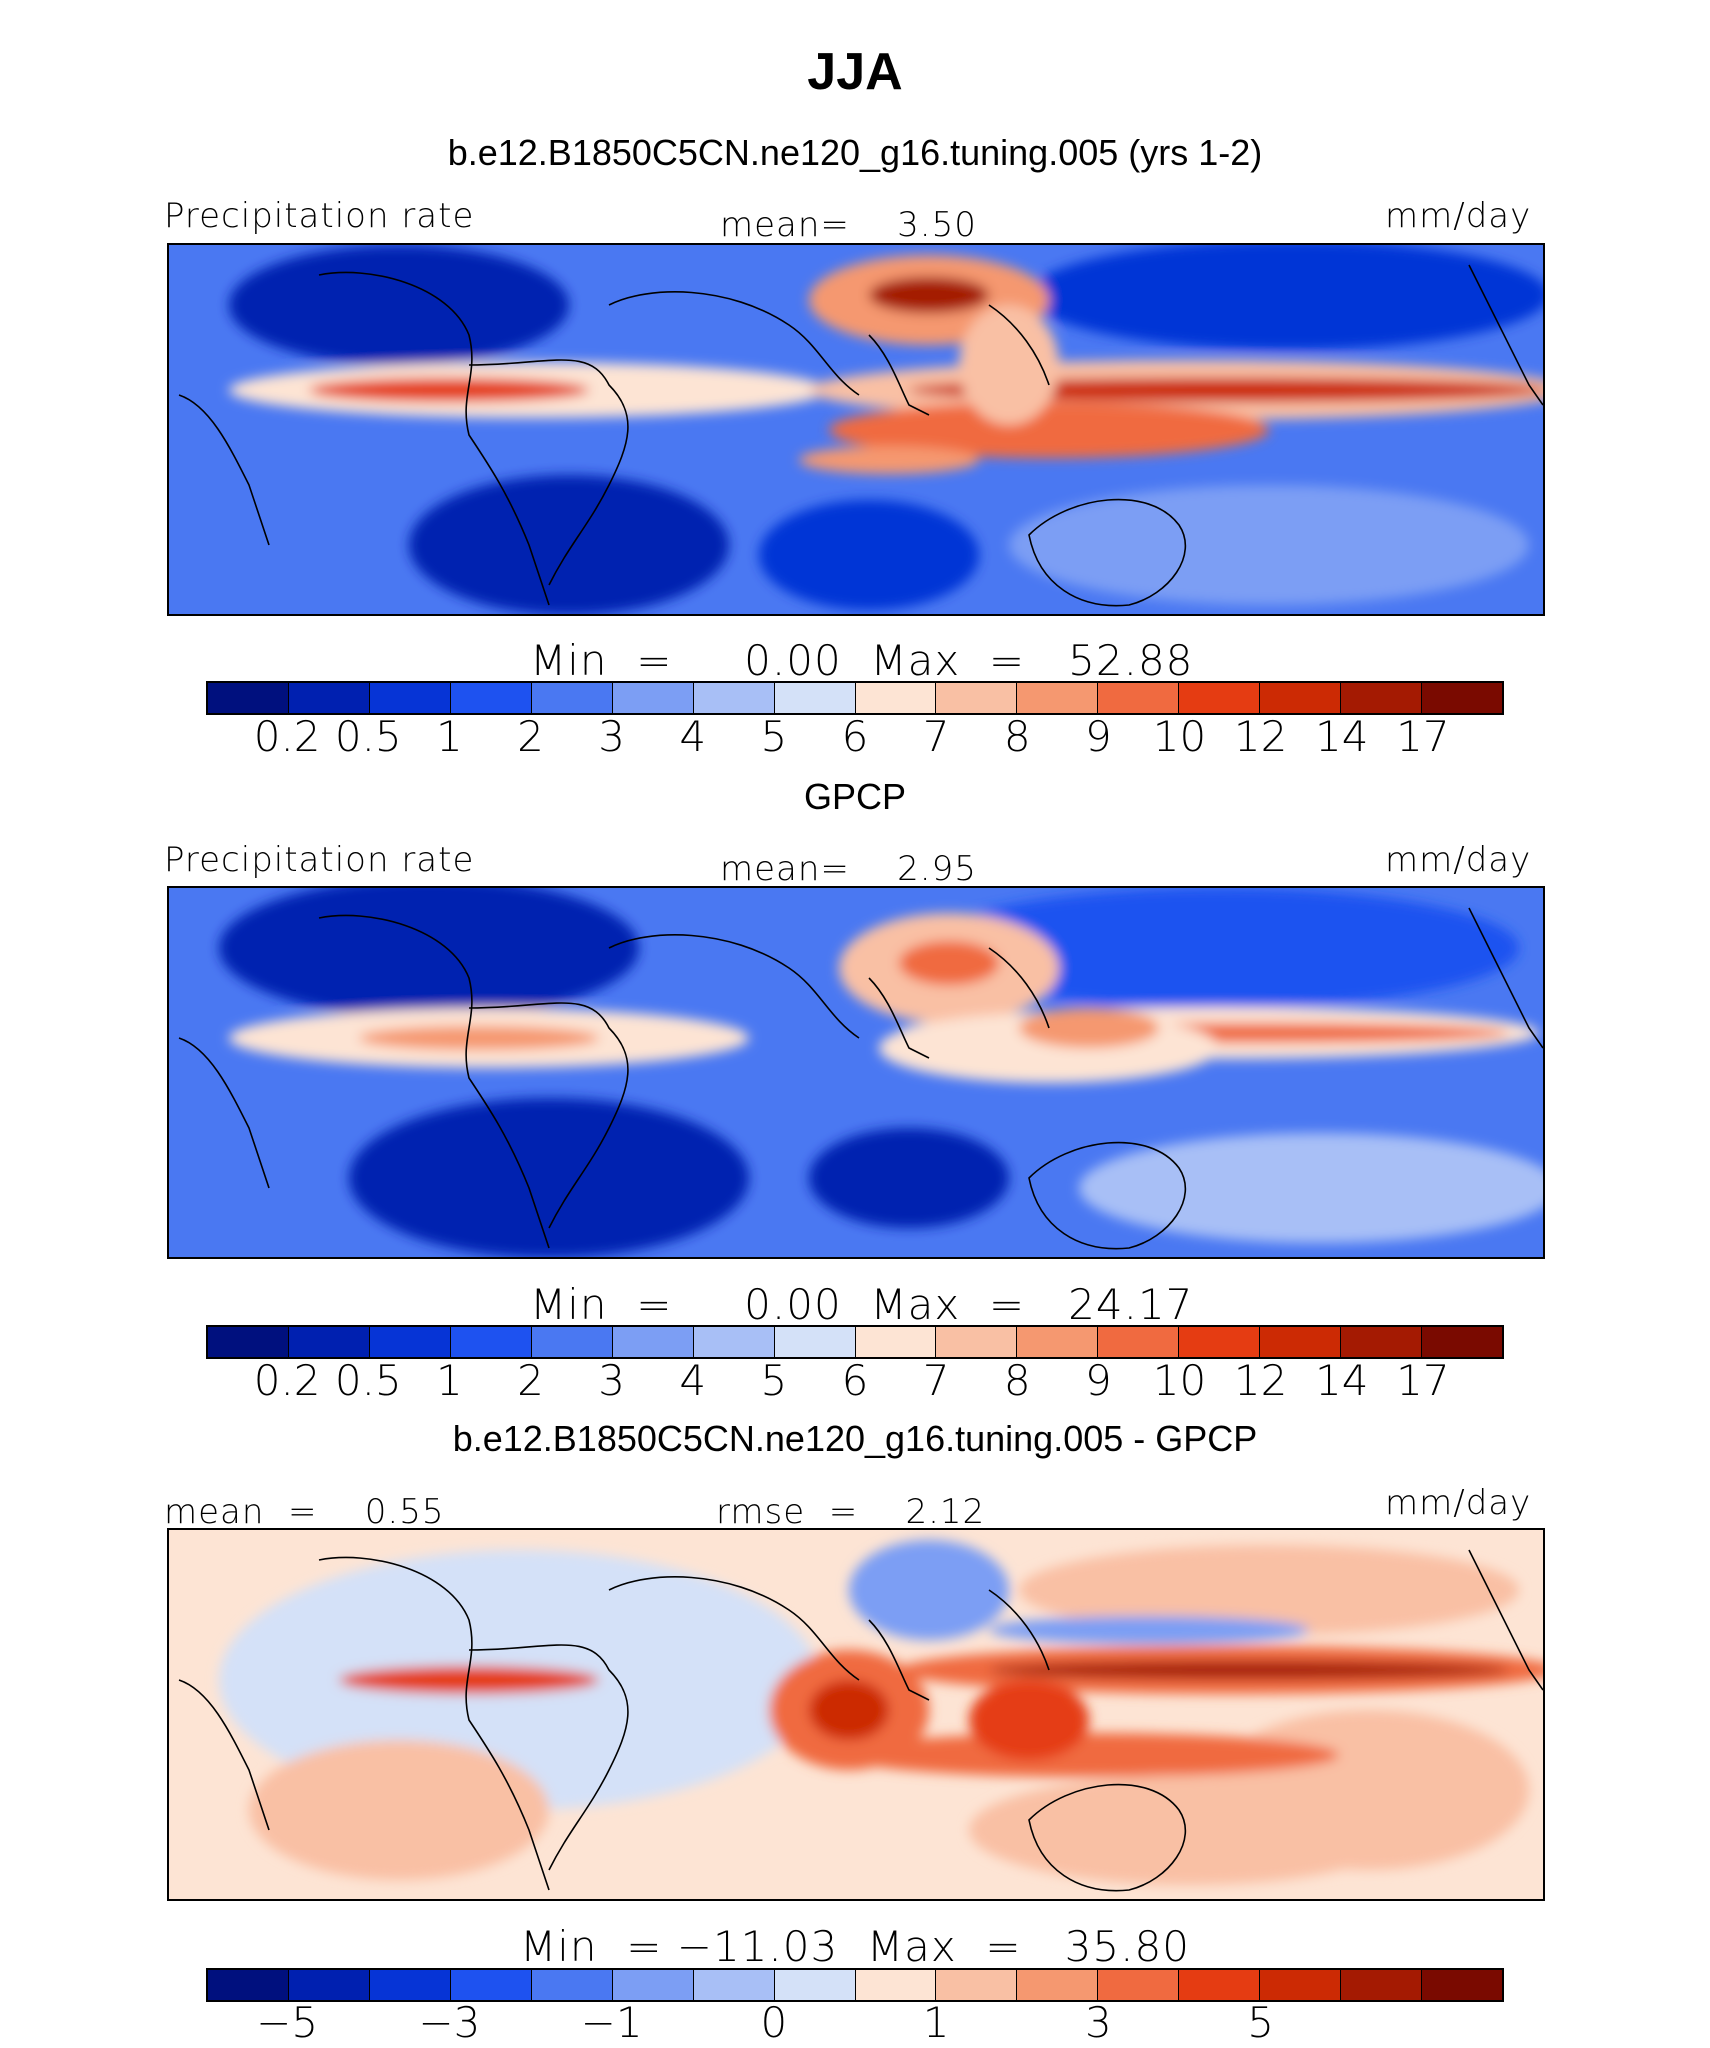 This screenshot has height=2048, width=1710. Describe the element at coordinates (1098, 736) in the screenshot. I see `colorbar-tick-label: 9` at that location.